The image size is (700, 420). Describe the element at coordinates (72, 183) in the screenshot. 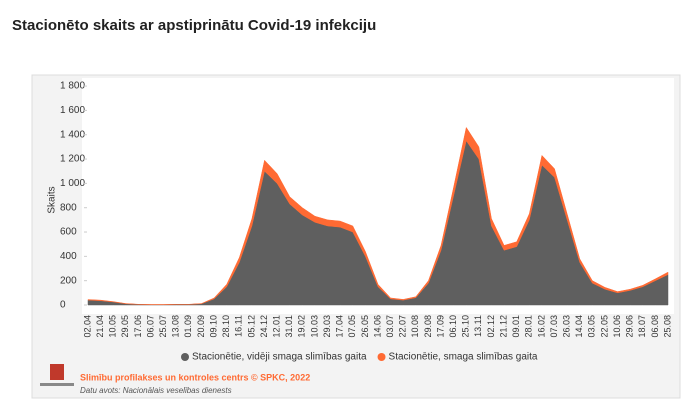

I see `y-tick-label: 1 000` at that location.